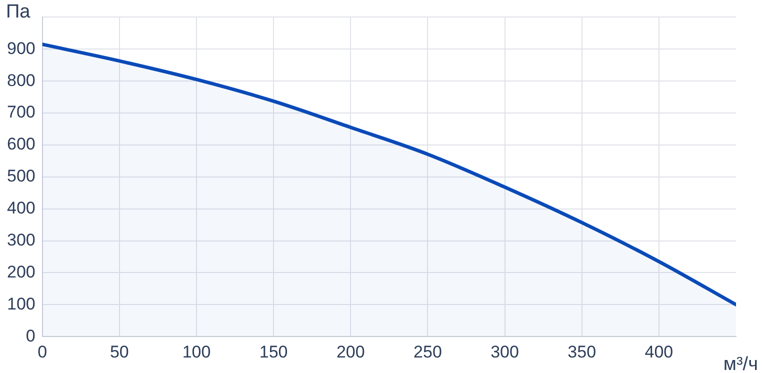 Image resolution: width=762 pixels, height=373 pixels. I want to click on y-tick-label: 900, so click(21, 48).